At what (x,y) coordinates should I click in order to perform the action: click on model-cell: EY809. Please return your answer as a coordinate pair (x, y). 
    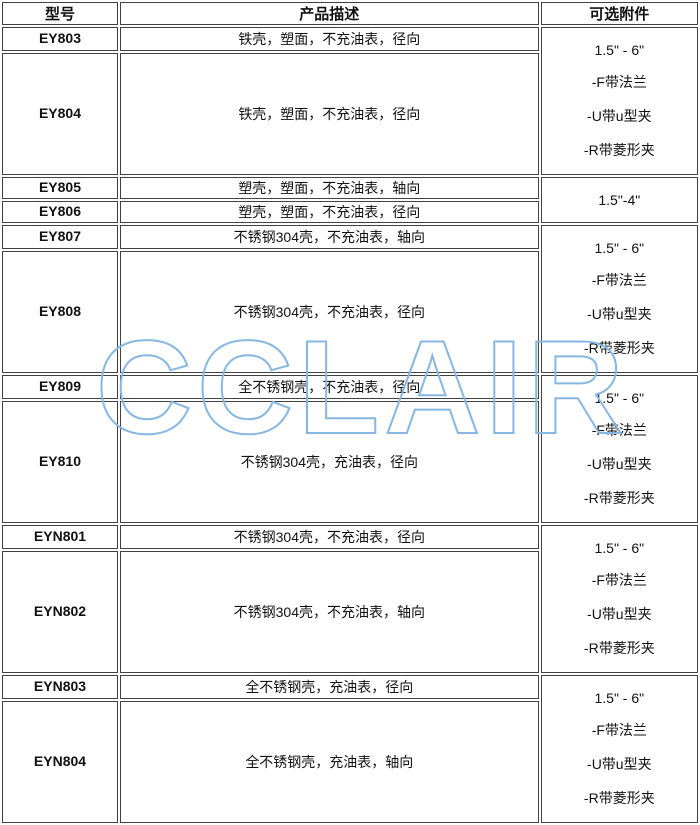
    Looking at the image, I should click on (60, 387).